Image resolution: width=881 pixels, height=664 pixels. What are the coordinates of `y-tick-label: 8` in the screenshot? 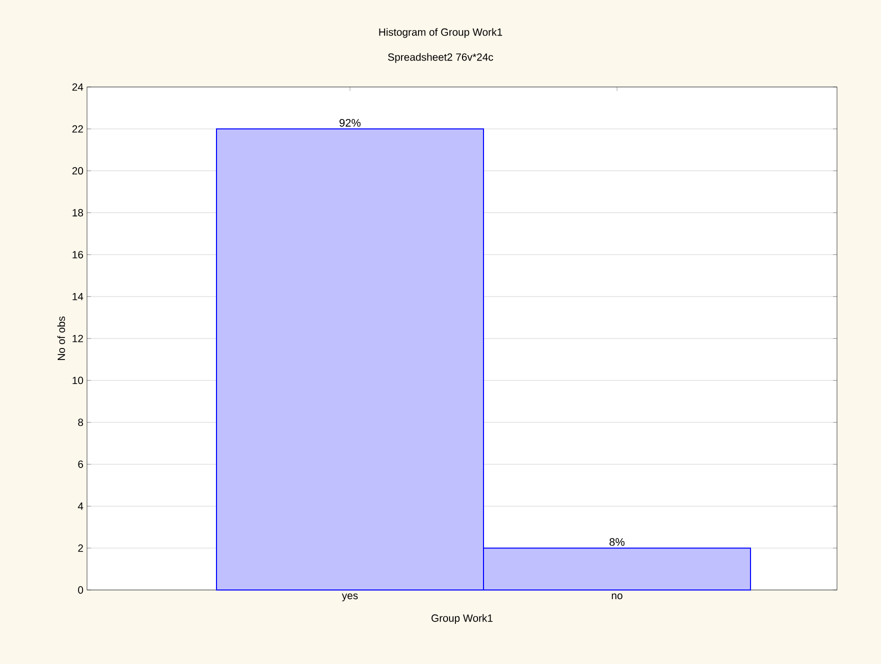 It's located at (81, 422).